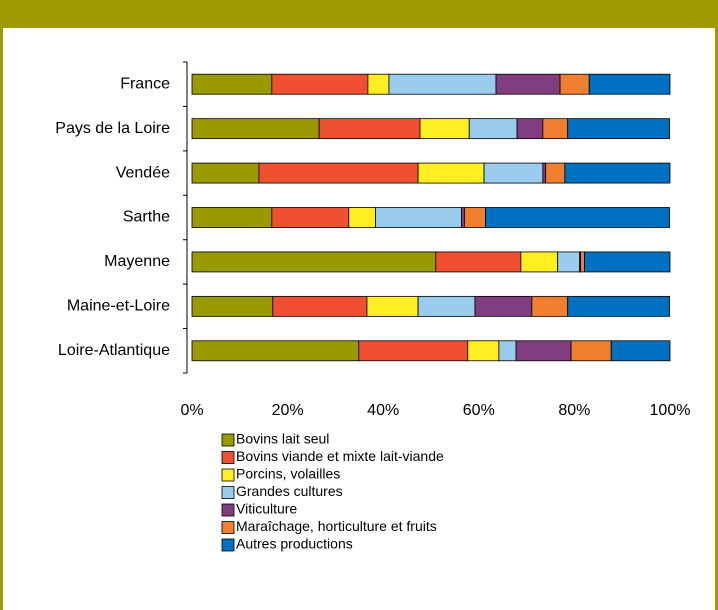 The width and height of the screenshot is (718, 610). Describe the element at coordinates (670, 410) in the screenshot. I see `x-tick-label: 100%` at that location.